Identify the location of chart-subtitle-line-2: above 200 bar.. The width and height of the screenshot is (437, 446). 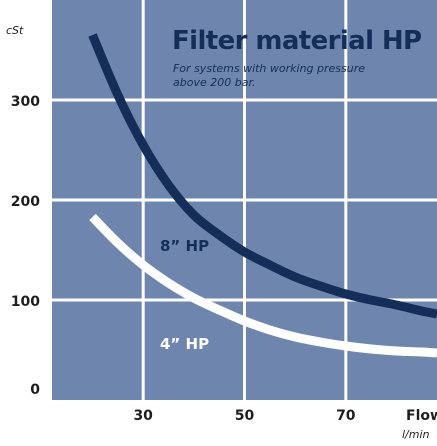
(214, 82).